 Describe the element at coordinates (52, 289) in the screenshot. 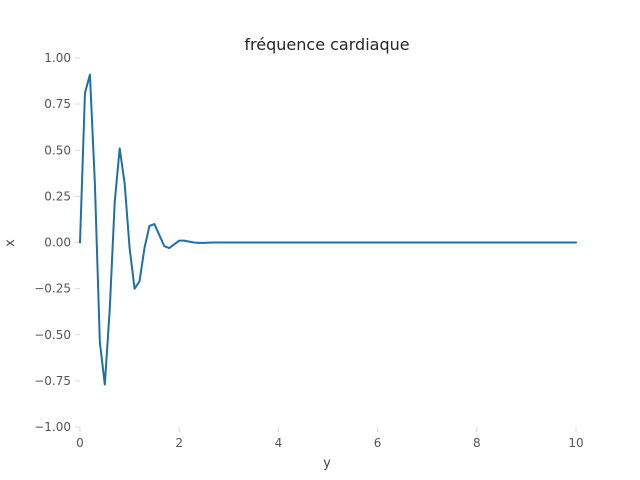

I see `y-tick-label: −0.25` at that location.